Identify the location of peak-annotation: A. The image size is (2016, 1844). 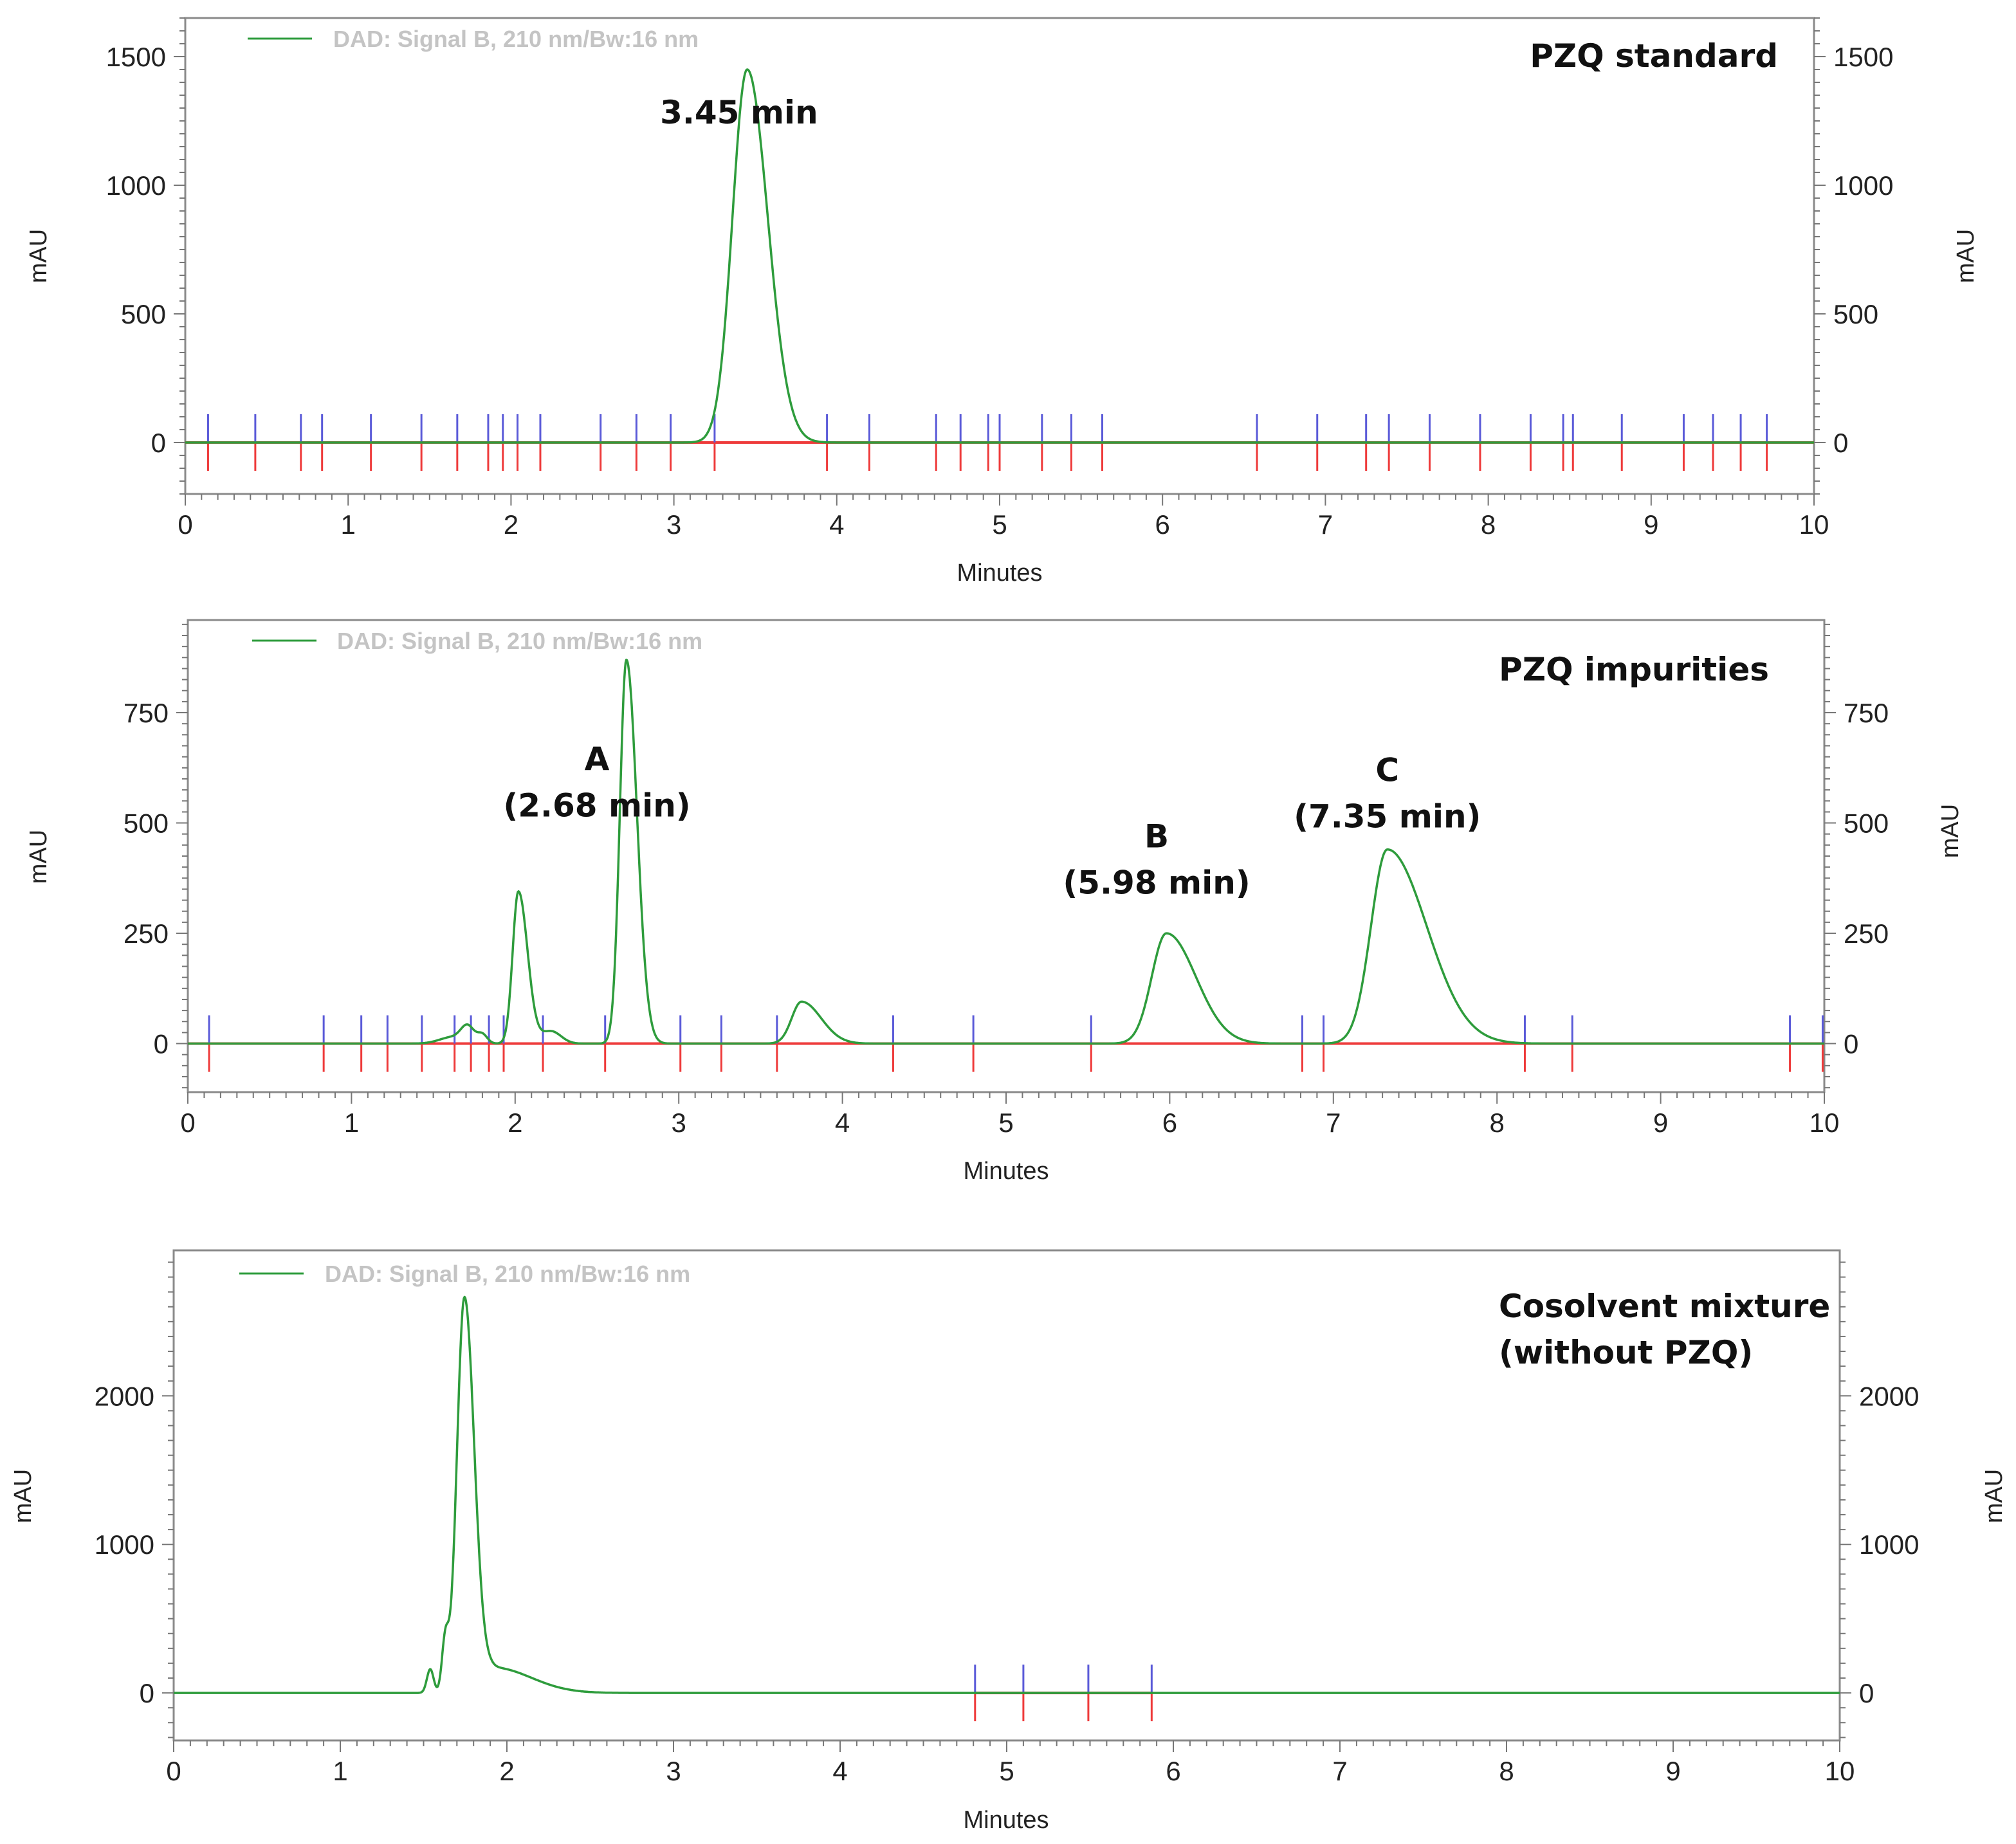
(597, 759).